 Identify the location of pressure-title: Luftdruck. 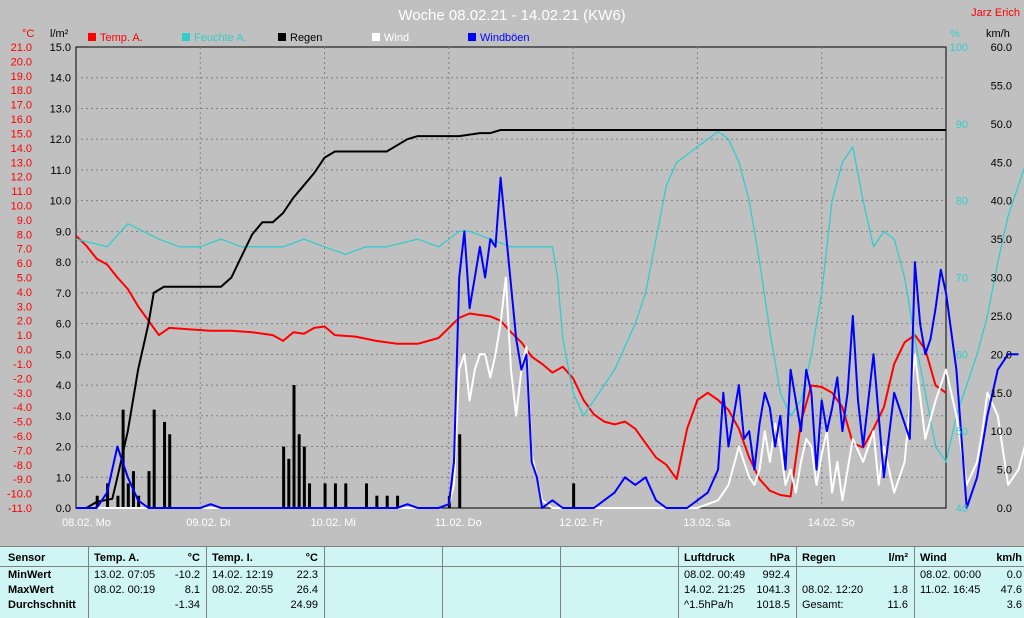
(709, 558).